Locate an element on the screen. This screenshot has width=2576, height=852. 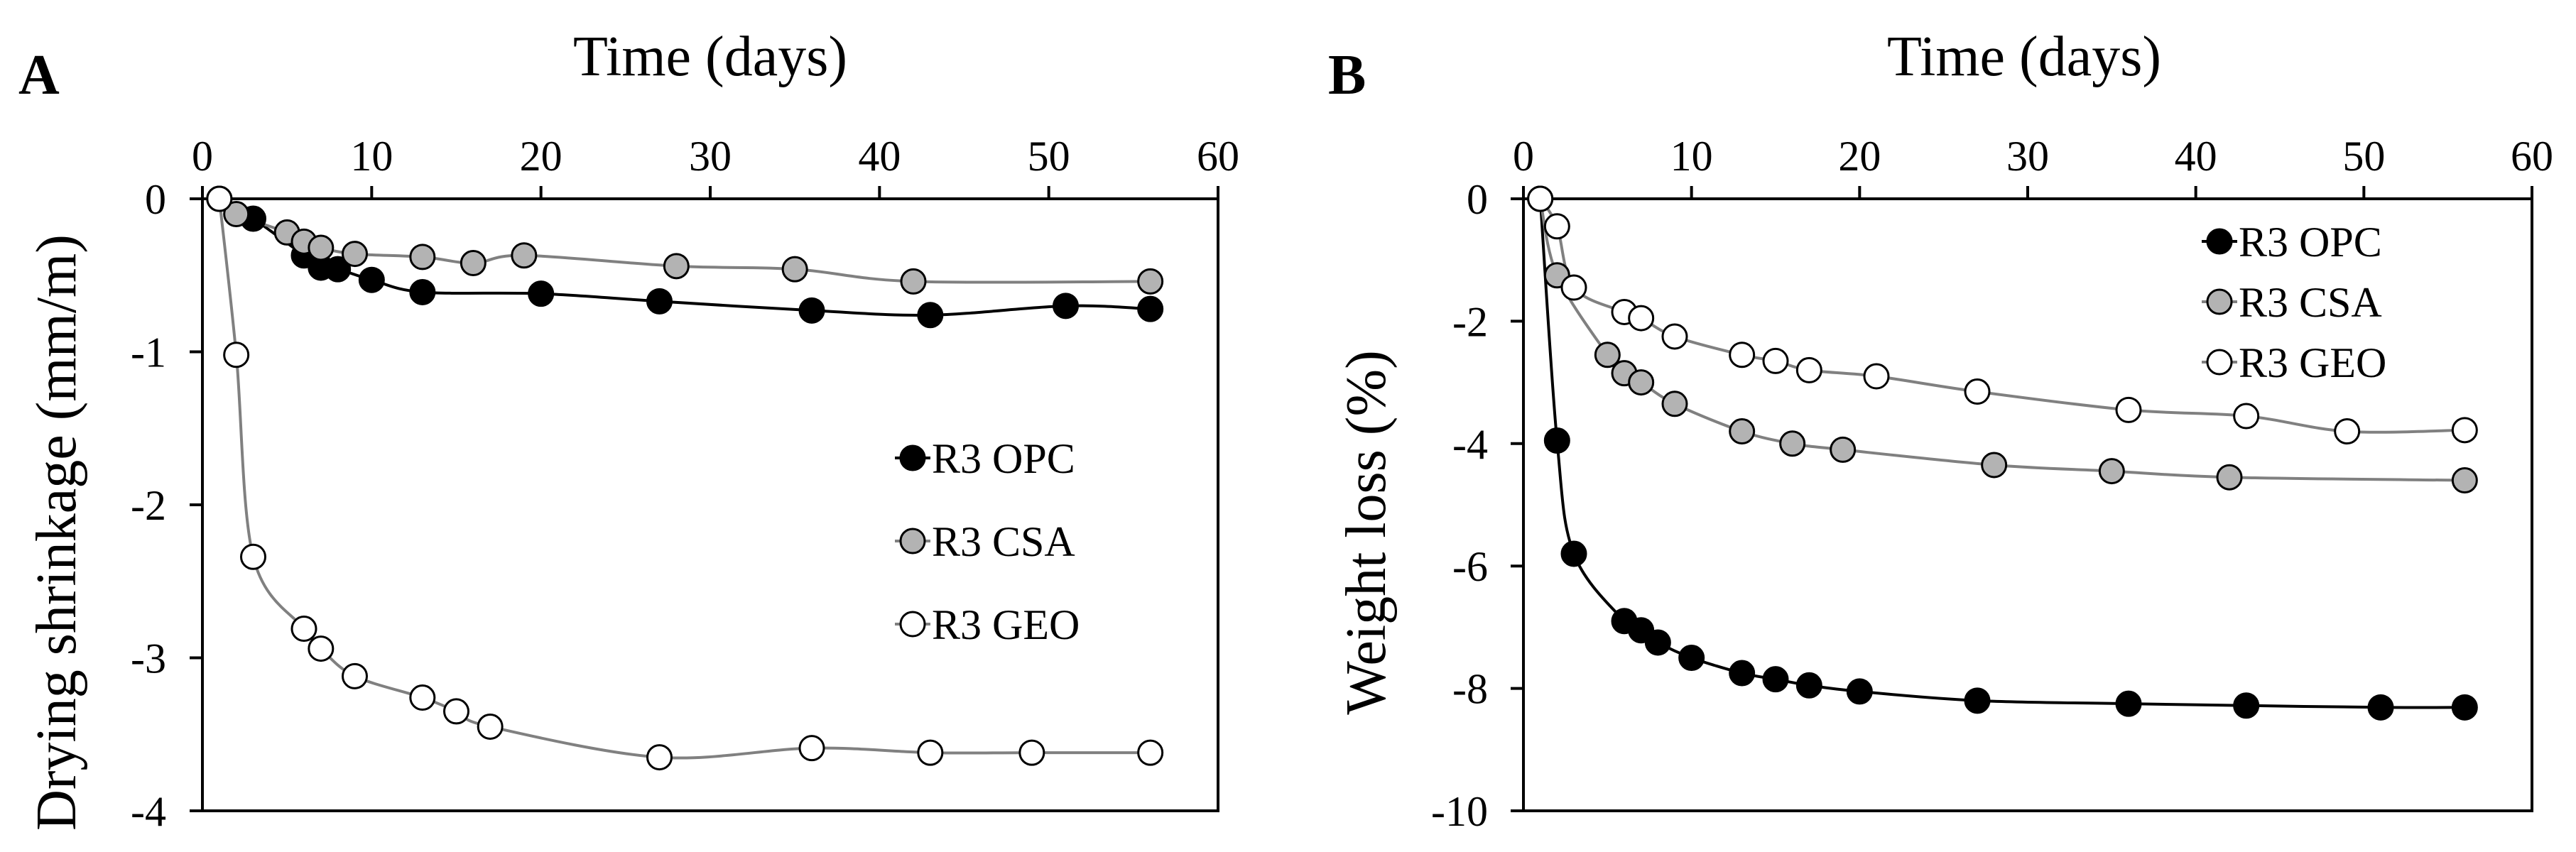
y-tick-label-b: -8 is located at coordinates (1470, 689).